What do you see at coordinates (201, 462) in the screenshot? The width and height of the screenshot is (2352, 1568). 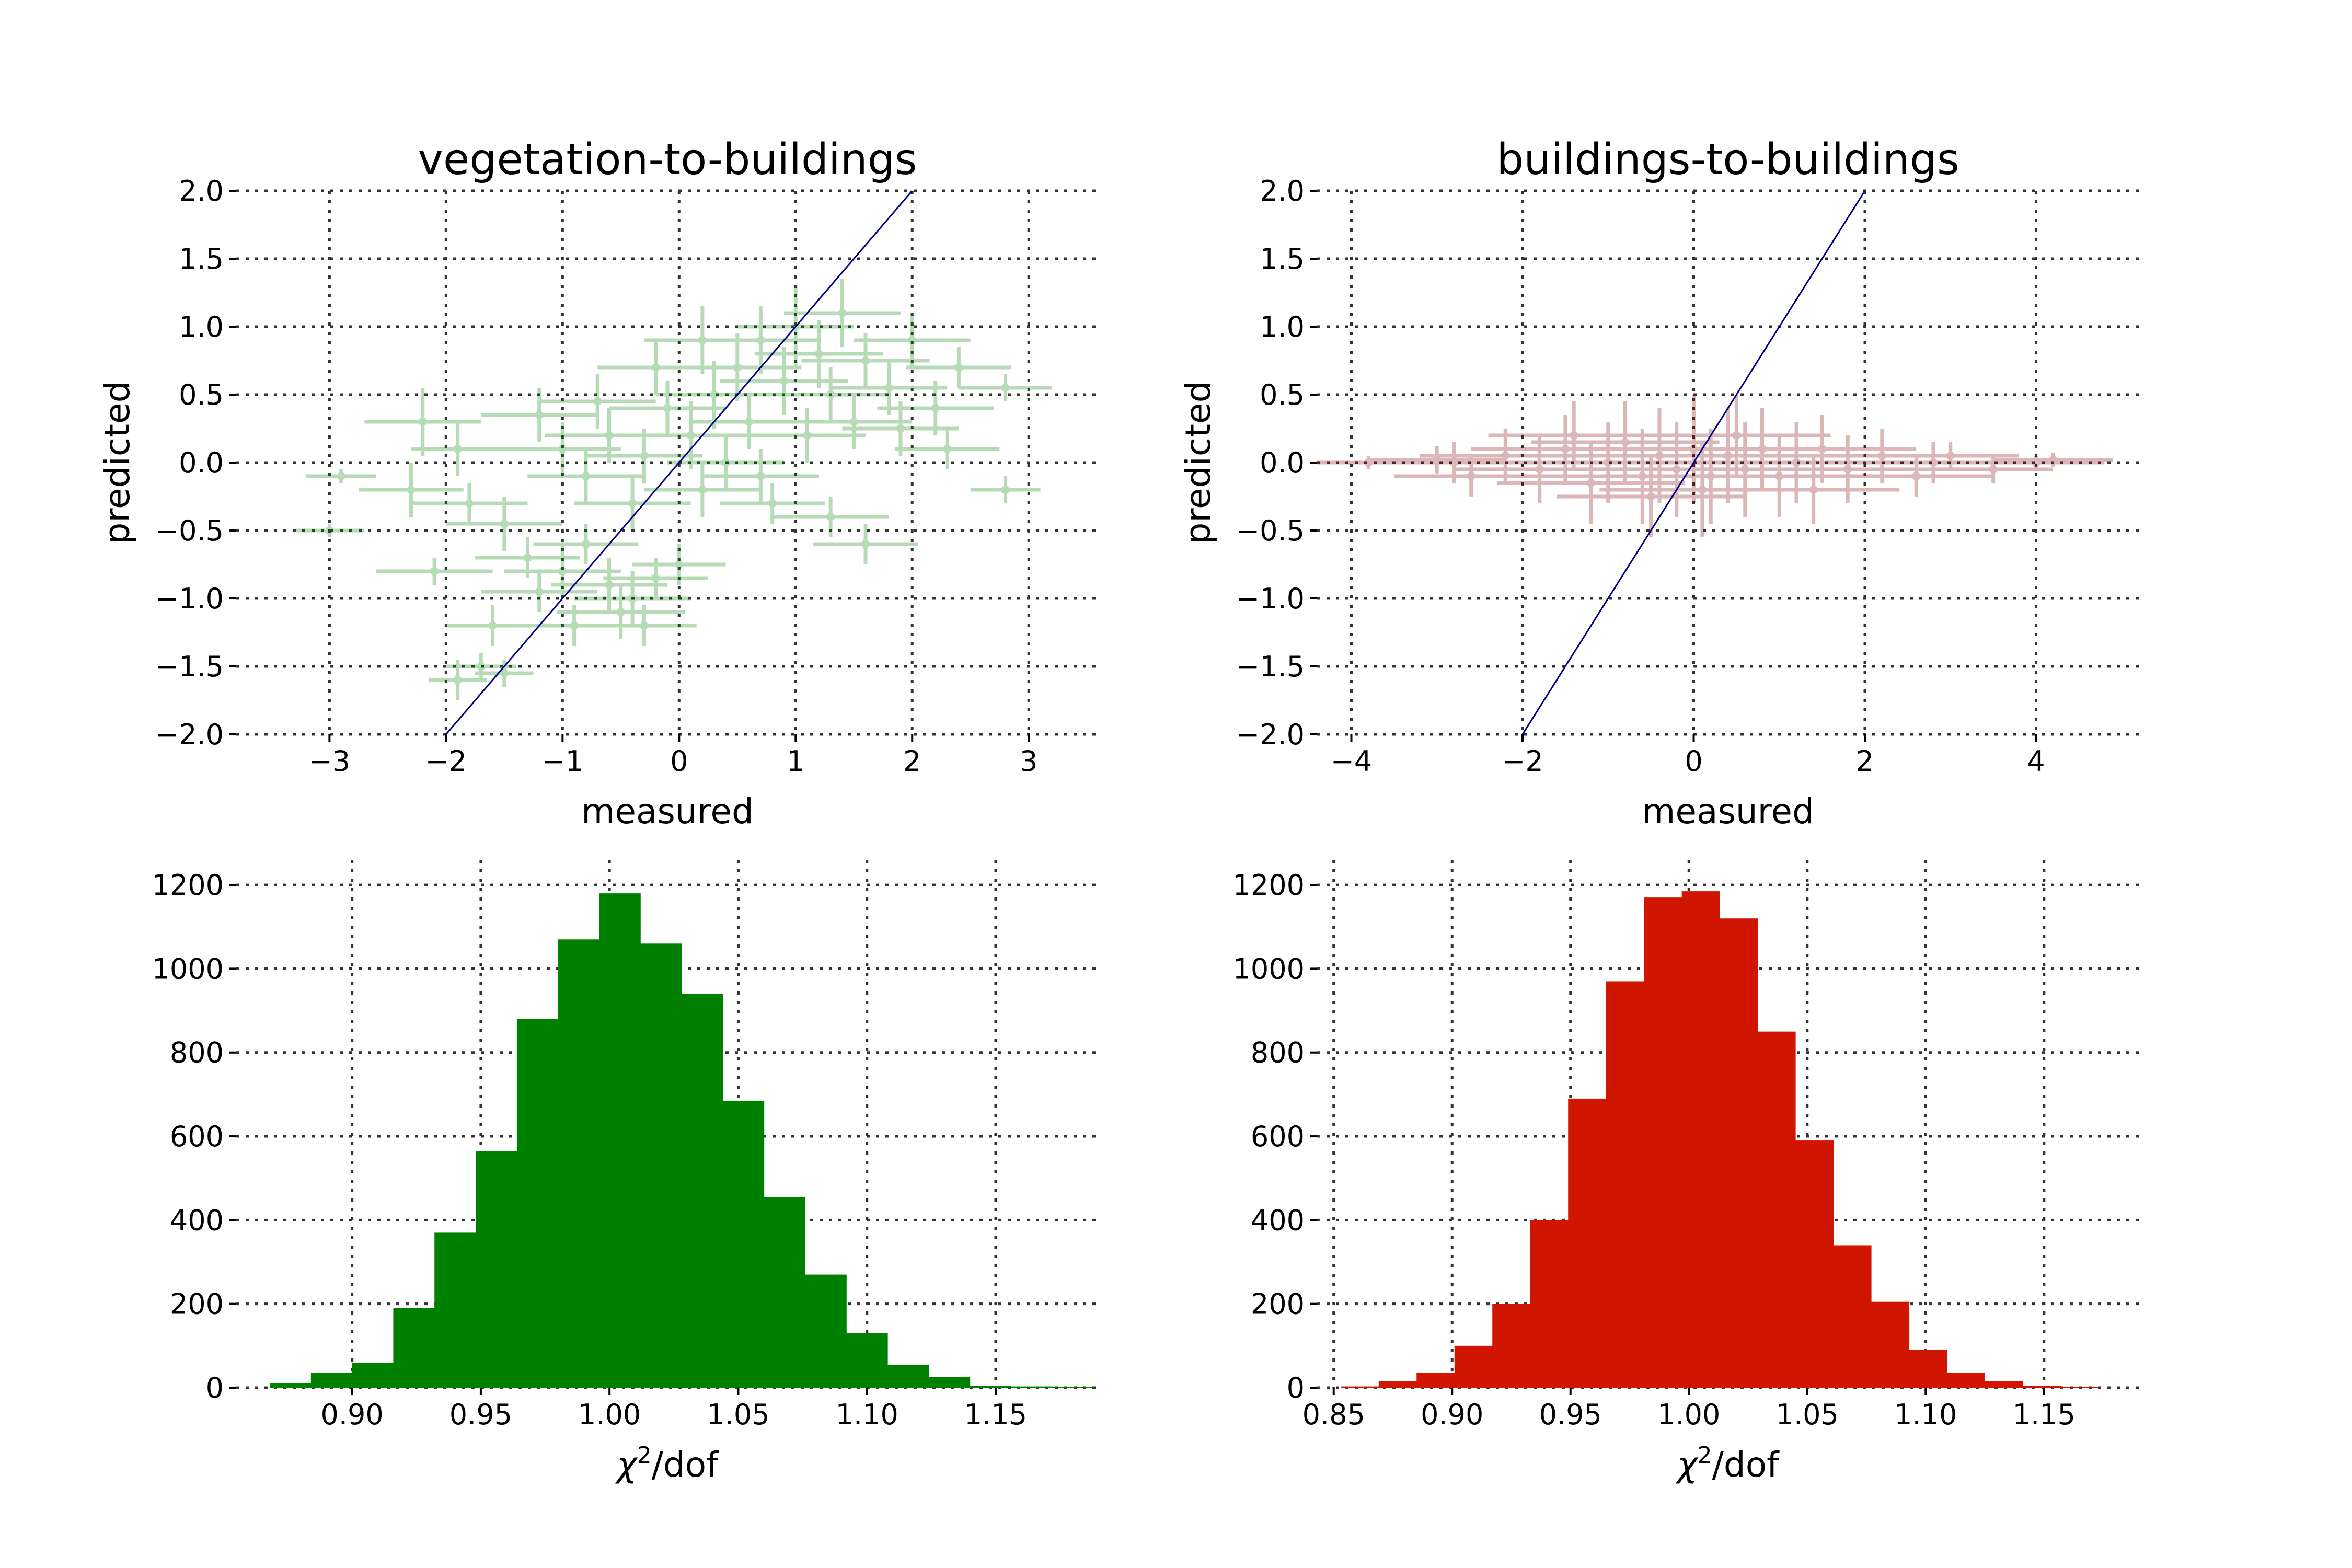 I see `y-tick-label: 0.0` at bounding box center [201, 462].